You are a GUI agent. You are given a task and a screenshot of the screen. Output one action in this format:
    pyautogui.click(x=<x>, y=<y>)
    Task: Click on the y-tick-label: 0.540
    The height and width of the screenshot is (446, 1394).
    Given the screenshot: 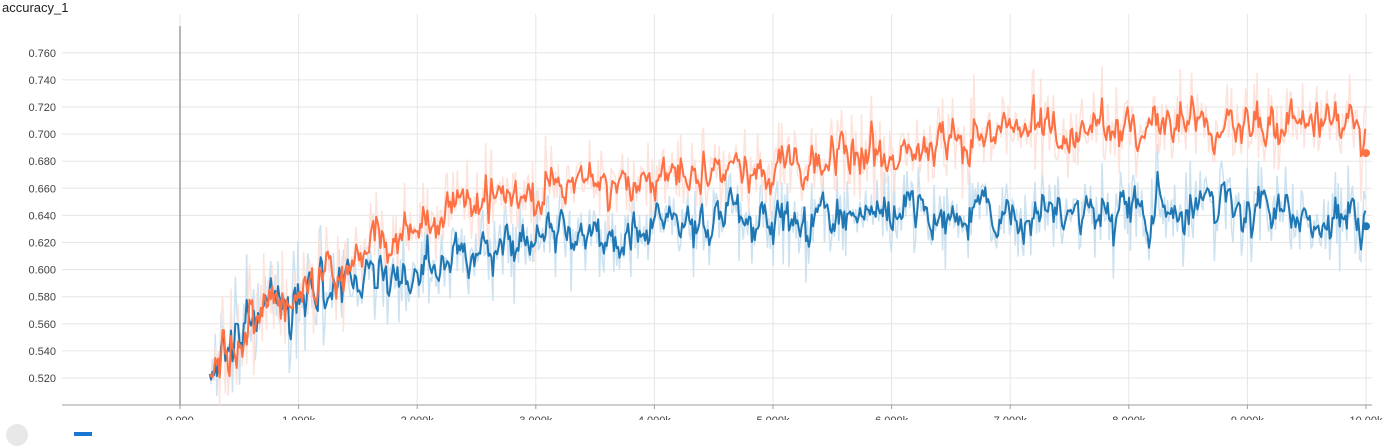 What is the action you would take?
    pyautogui.click(x=42, y=352)
    